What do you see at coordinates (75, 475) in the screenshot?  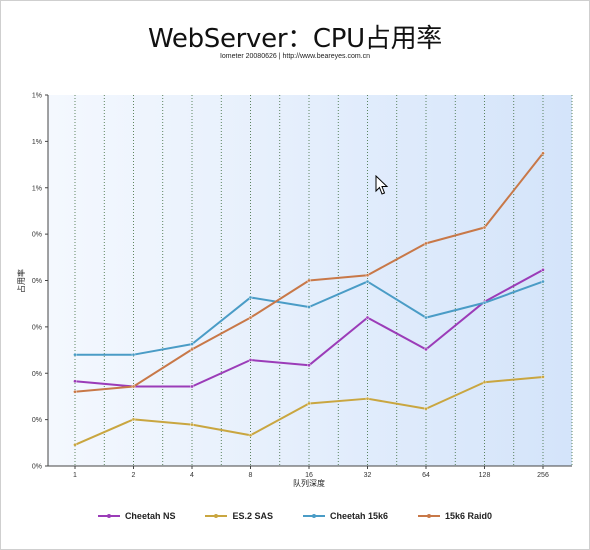 I see `x-tick-label-1: 1` at bounding box center [75, 475].